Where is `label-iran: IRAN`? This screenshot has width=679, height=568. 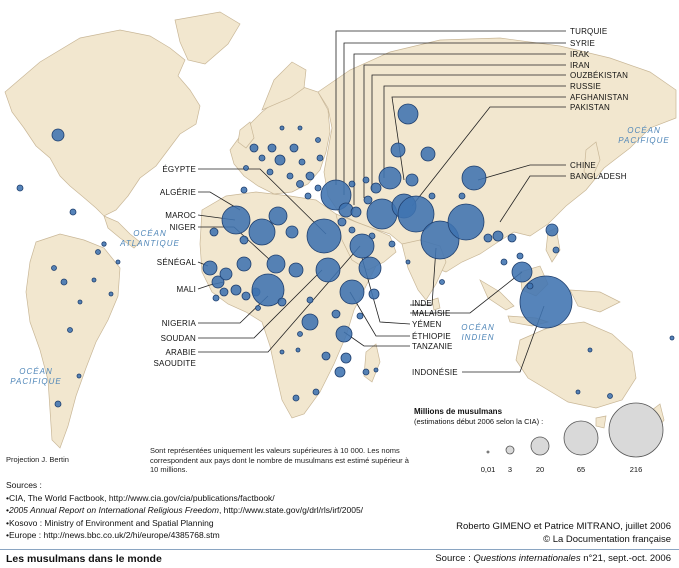
label-iran: IRAN is located at coordinates (580, 65).